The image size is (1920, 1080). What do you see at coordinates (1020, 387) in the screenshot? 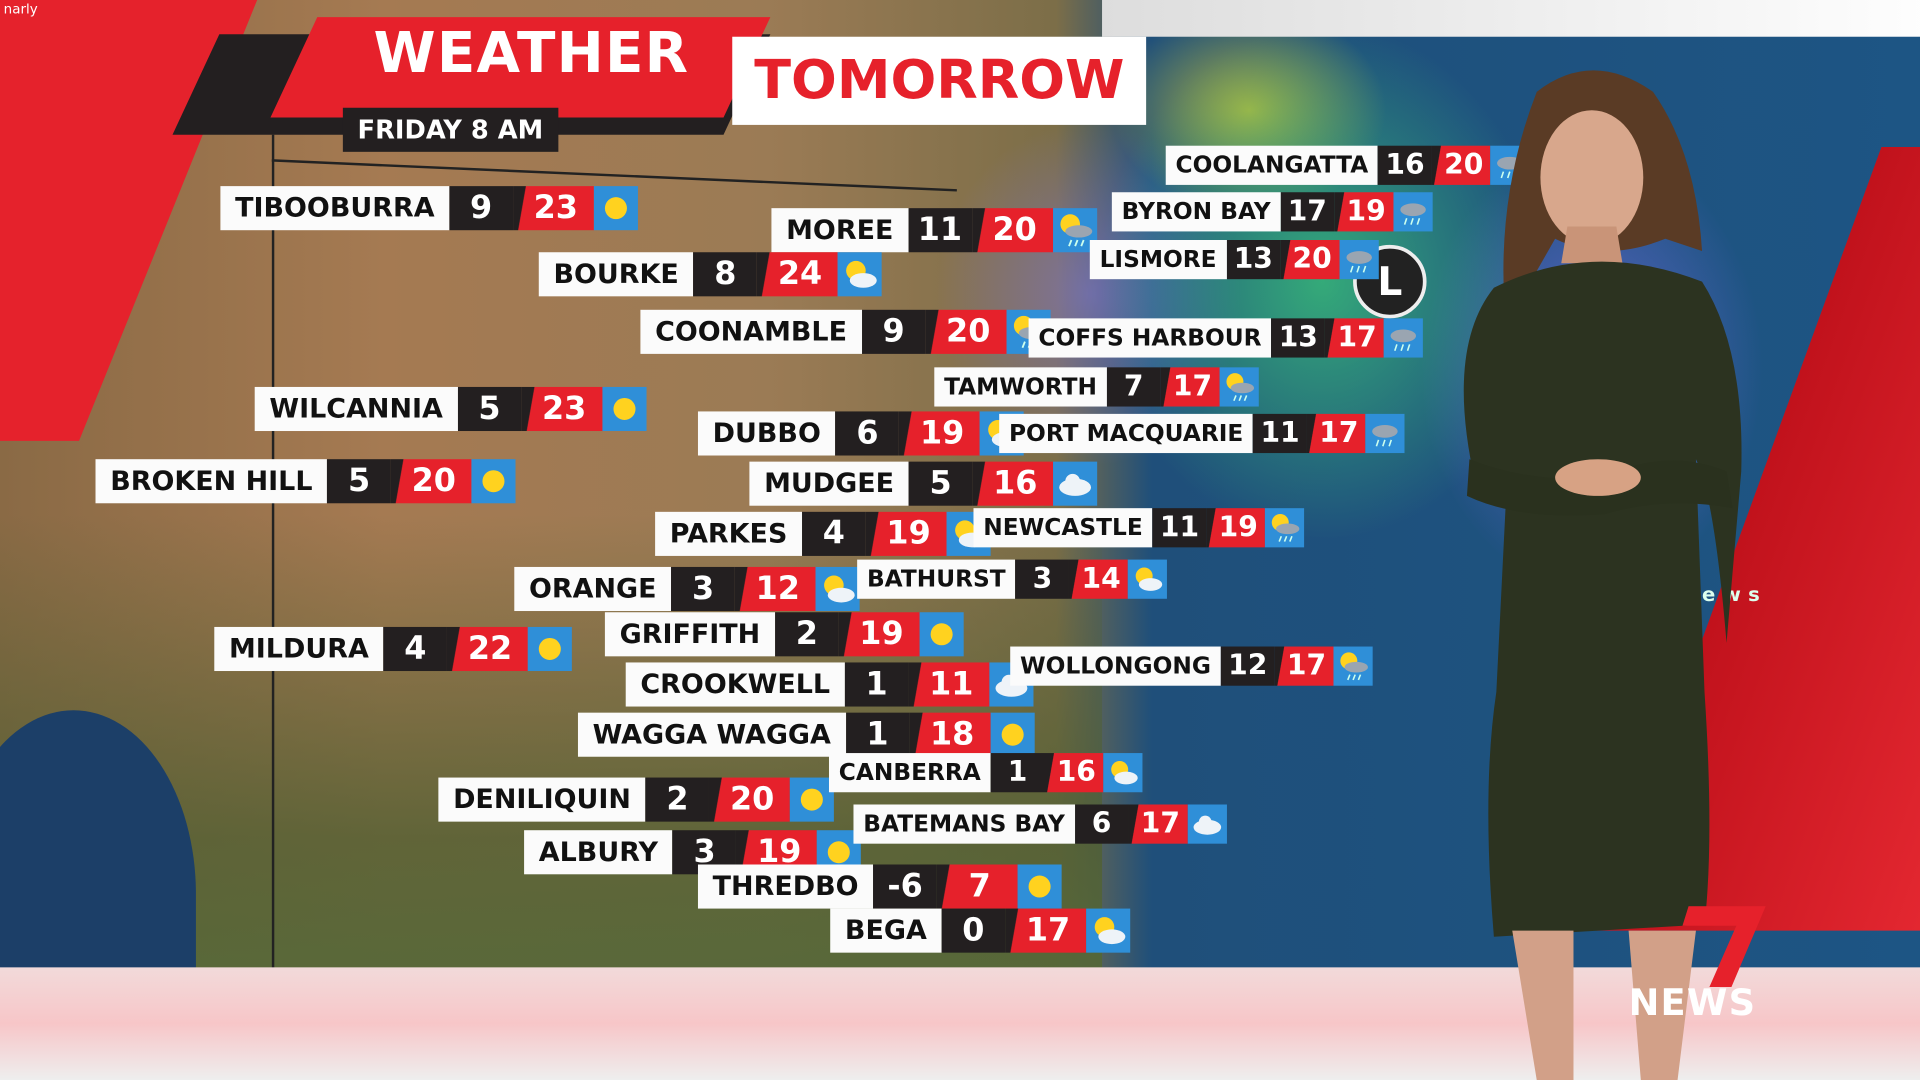
I see `city-name: TAMWORTH` at bounding box center [1020, 387].